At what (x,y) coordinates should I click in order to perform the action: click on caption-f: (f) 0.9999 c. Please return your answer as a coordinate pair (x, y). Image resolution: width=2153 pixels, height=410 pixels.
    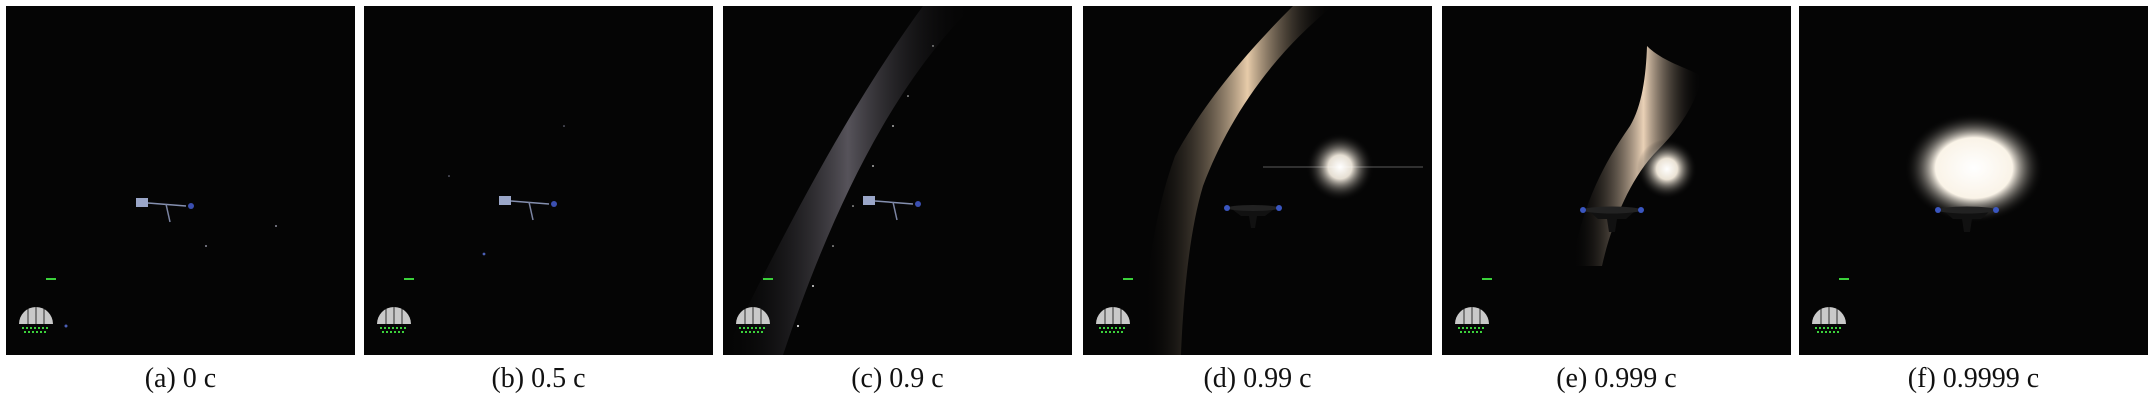
    Looking at the image, I should click on (1973, 378).